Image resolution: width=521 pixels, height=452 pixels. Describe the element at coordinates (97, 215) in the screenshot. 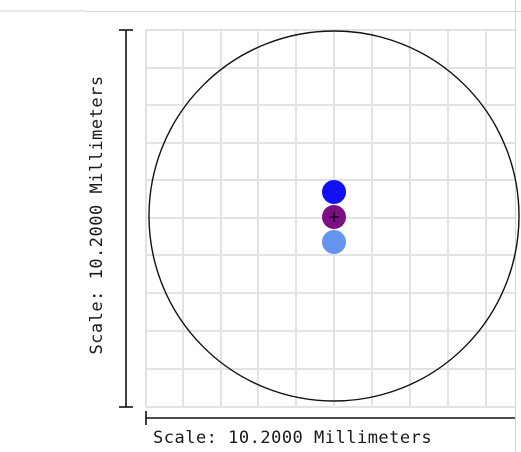

I see `vertical-scale-label: Scale: 10.2000 Millimeters` at that location.